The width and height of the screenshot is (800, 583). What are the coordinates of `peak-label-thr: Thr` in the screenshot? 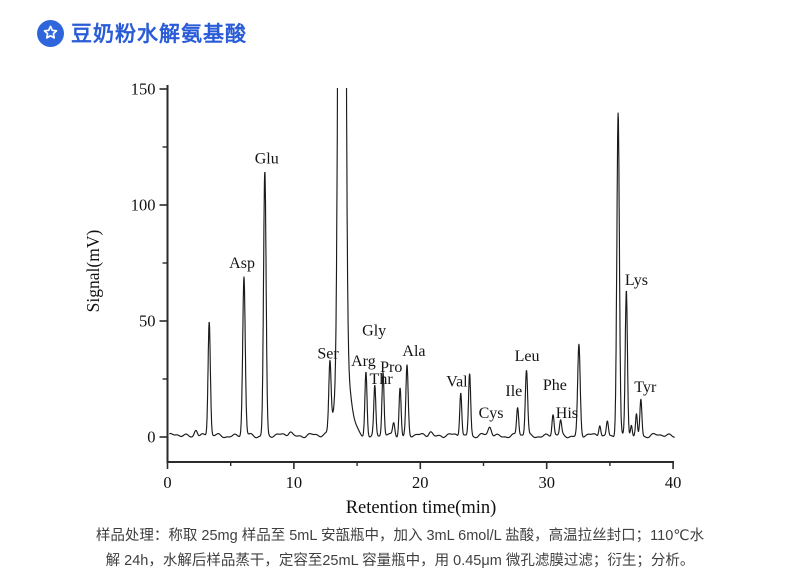 It's located at (382, 379).